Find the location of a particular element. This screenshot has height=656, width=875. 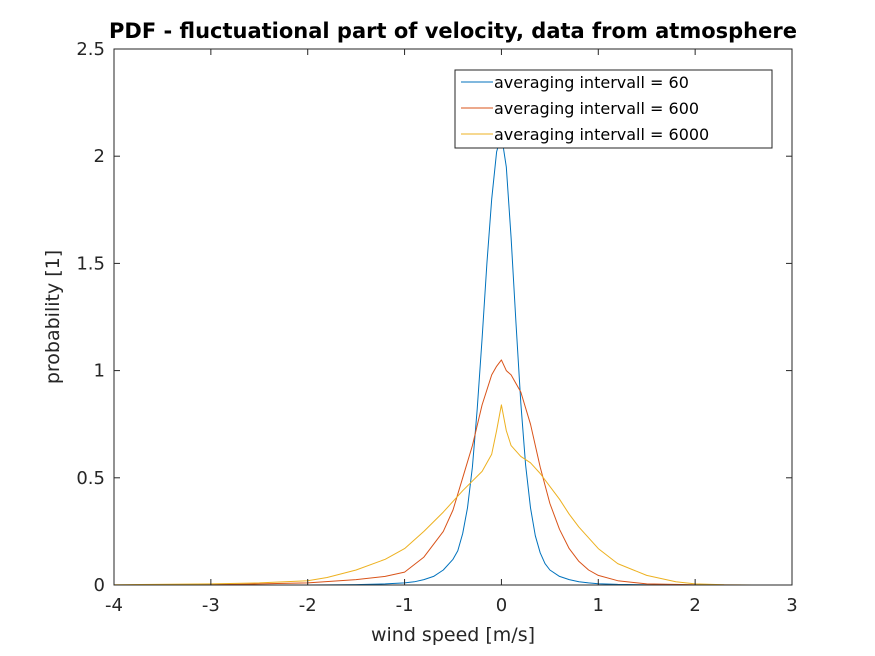

x-tick-label: -3 is located at coordinates (211, 605).